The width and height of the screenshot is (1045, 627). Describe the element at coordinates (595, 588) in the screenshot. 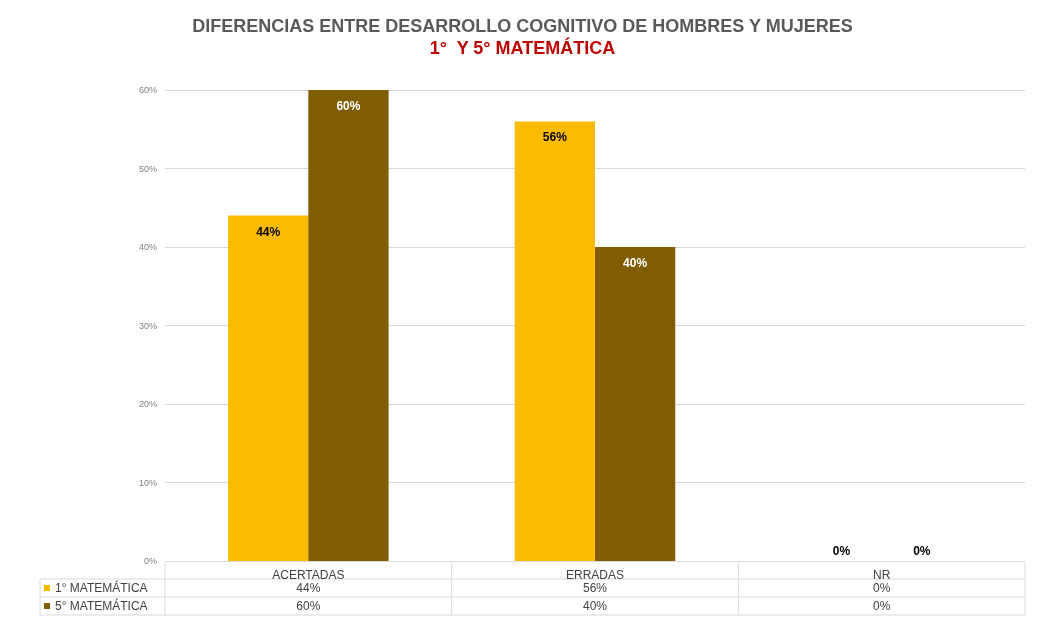

I see `data-label: 56%` at that location.